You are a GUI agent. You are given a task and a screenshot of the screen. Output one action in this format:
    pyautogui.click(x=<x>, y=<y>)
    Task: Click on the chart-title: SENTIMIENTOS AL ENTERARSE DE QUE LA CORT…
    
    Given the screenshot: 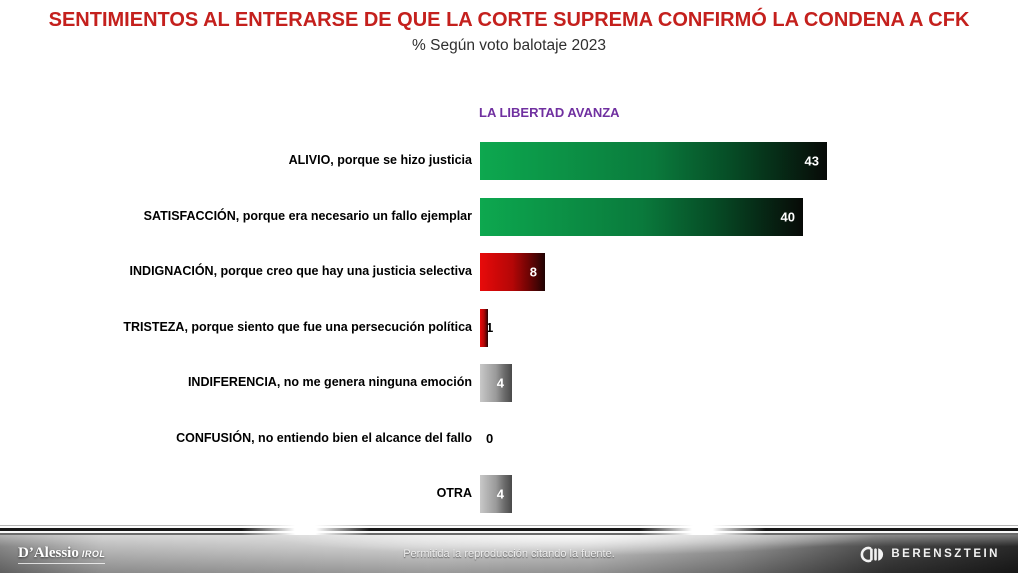 What is the action you would take?
    pyautogui.click(x=509, y=20)
    